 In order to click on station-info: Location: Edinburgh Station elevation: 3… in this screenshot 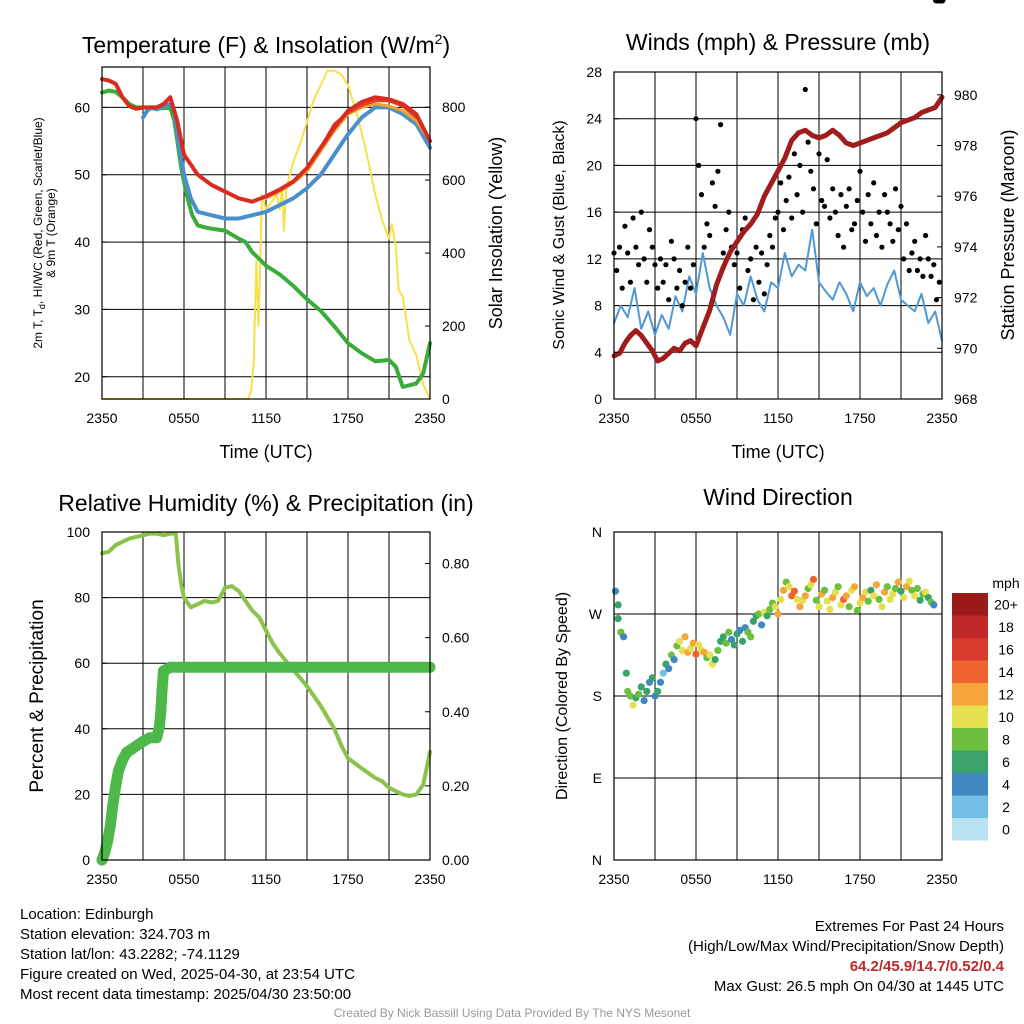, I will do `click(187, 955)`.